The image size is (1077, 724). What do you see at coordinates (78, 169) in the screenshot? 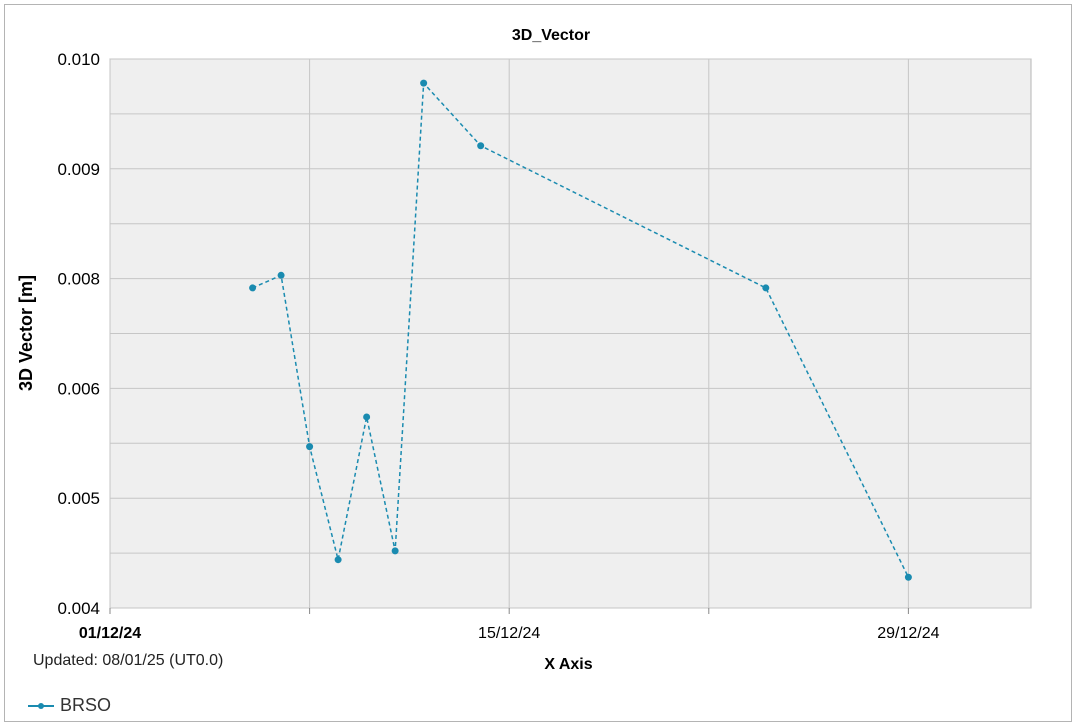
I see `y-tick-label: 0.009` at bounding box center [78, 169].